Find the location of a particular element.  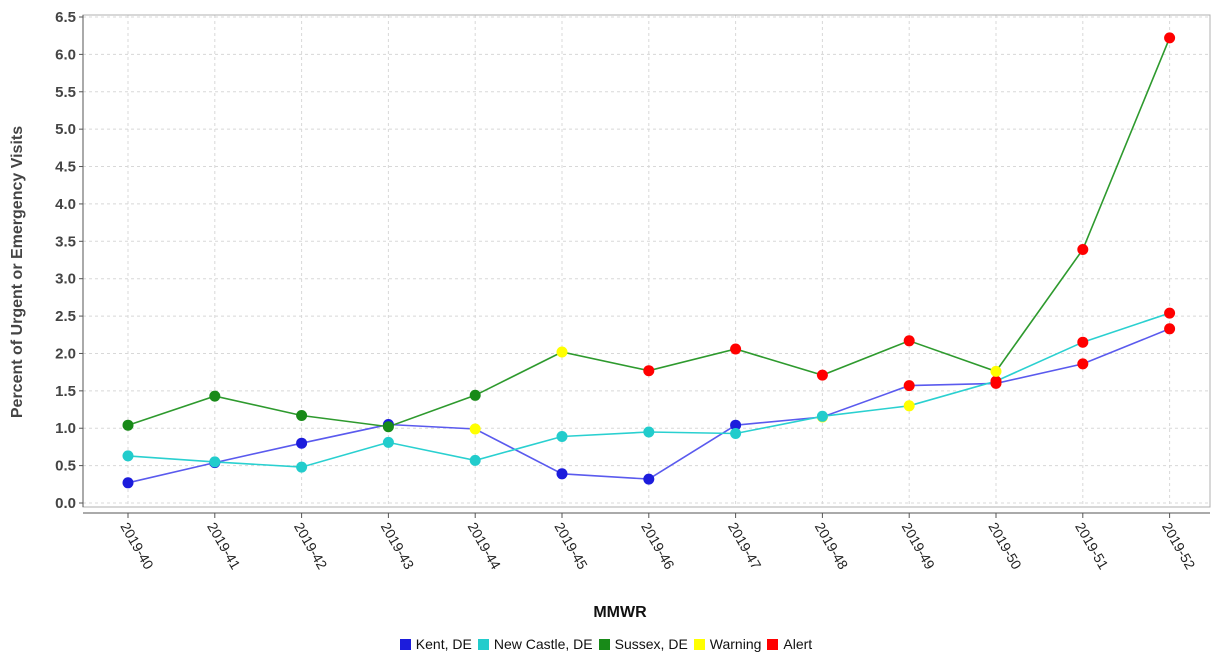

legend-item: Alert is located at coordinates (789, 644).